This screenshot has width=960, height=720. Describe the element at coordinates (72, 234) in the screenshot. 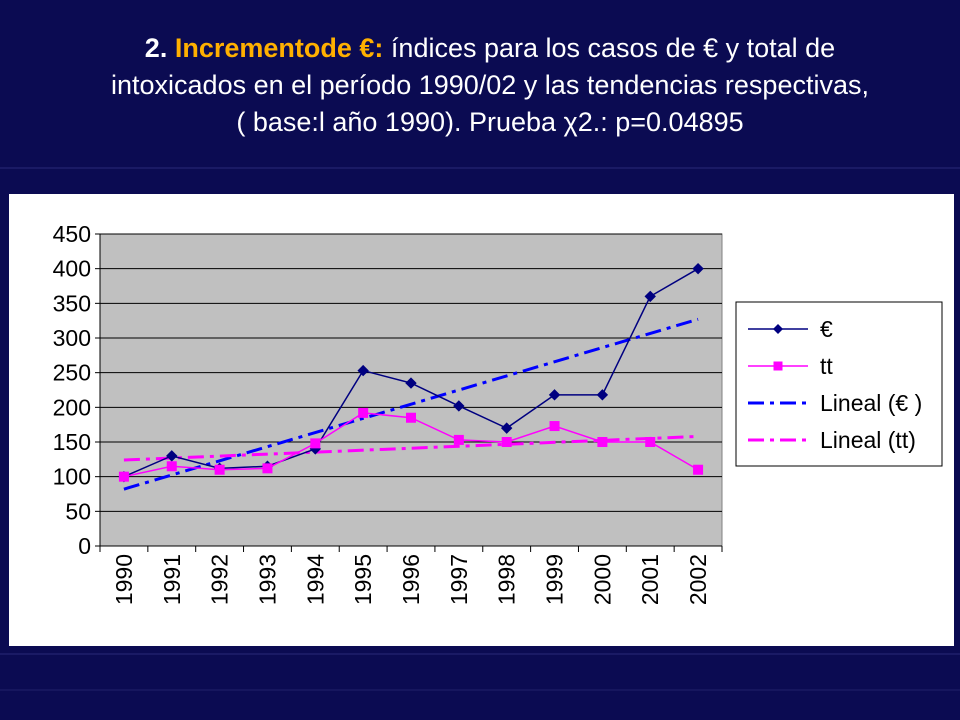

I see `y-tick-label: 450` at that location.